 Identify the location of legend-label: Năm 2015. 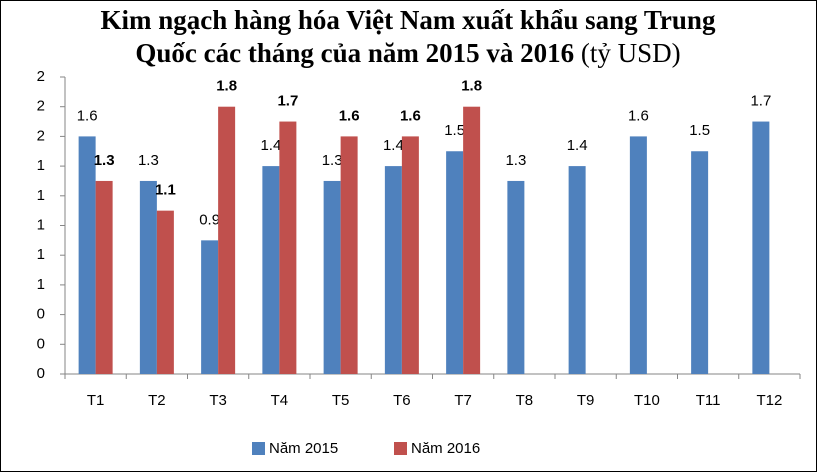
(303, 448).